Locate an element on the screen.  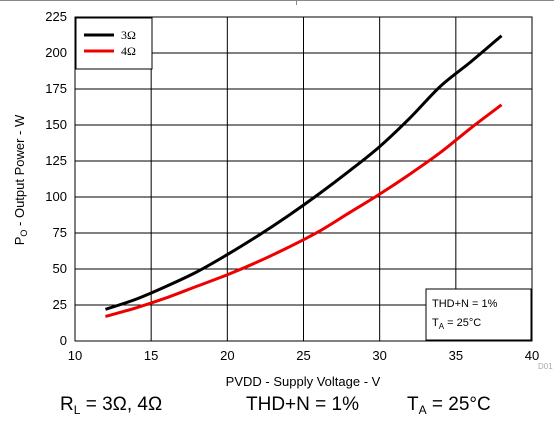
y-axis-title-rest: - Output Power - W is located at coordinates (19, 172).